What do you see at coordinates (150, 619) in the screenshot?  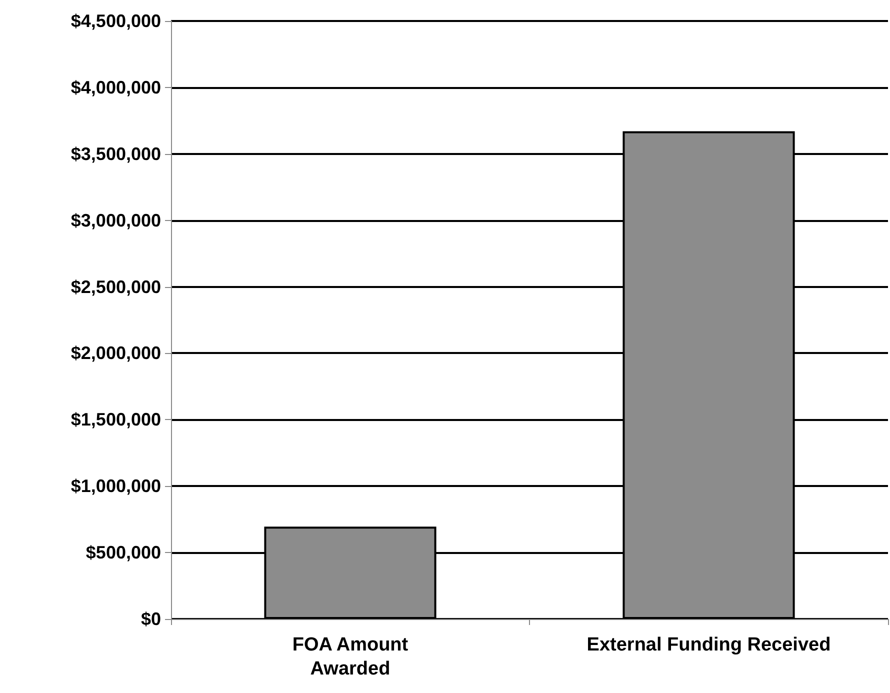 I see `y-tick-label: $0` at bounding box center [150, 619].